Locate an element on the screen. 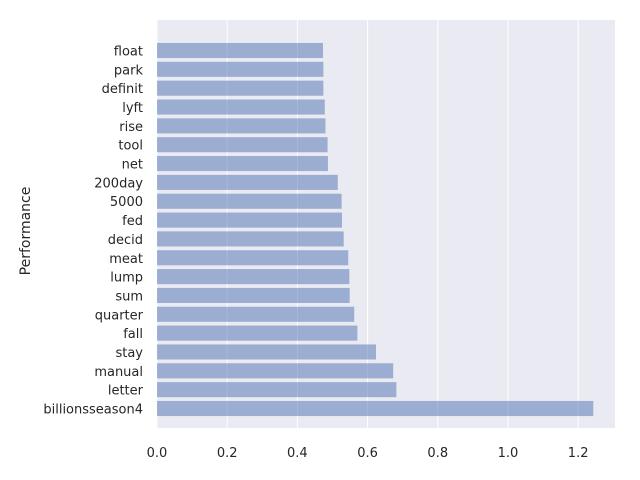 This screenshot has width=640, height=480. y-tick-label: billionsseason4 is located at coordinates (93, 410).